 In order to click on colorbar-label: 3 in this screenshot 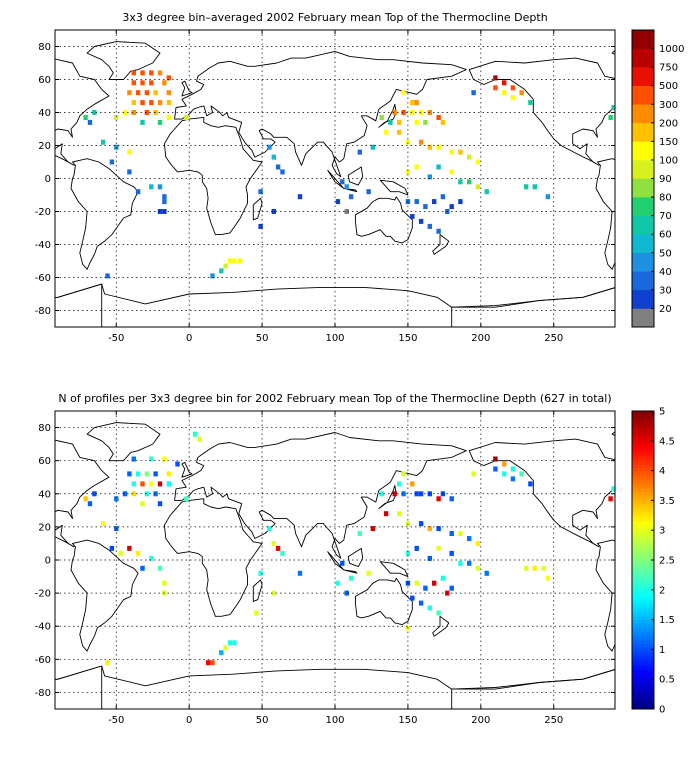, I will do `click(662, 531)`.